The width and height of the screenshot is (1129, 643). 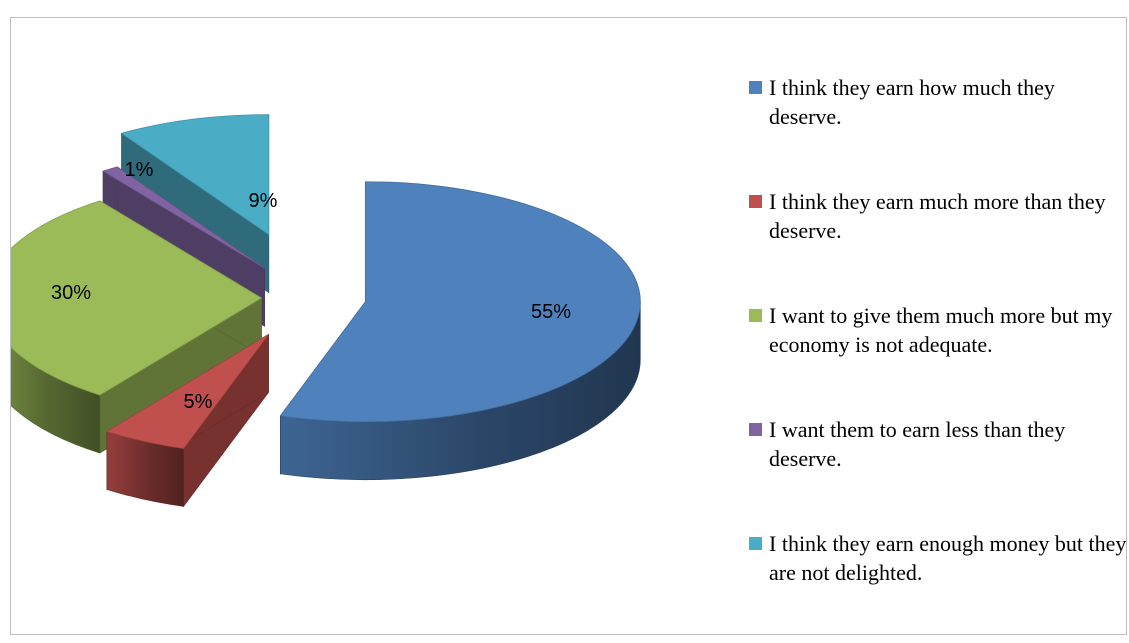 I want to click on slice-data-label: 1%, so click(x=139, y=170).